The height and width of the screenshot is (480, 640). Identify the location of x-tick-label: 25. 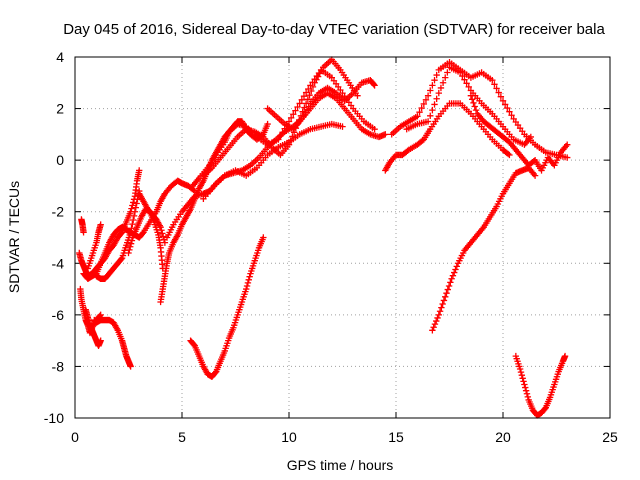
(610, 437).